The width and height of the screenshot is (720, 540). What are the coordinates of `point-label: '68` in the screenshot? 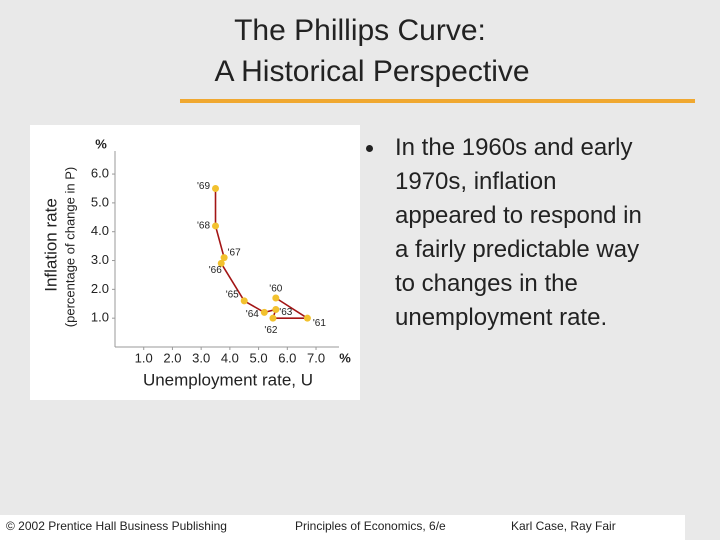 It's located at (203, 226).